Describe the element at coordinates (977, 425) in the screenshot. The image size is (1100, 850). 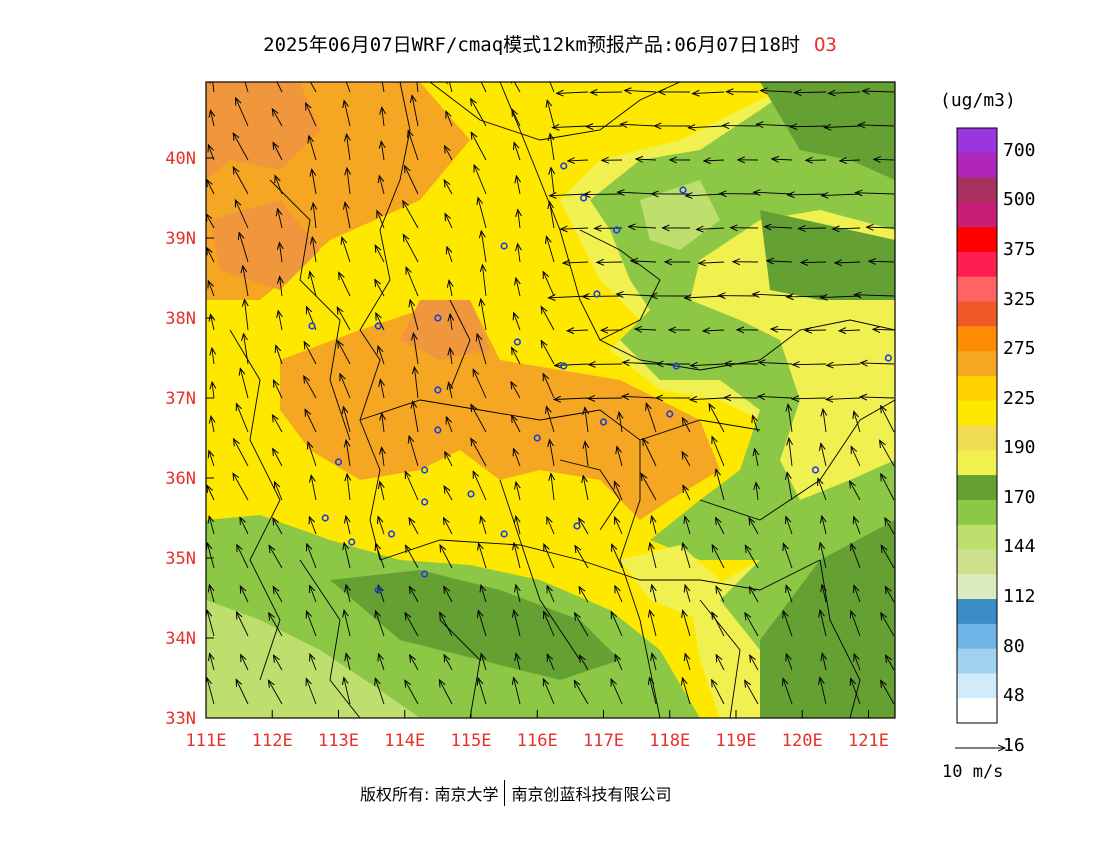
I see `legend-colorbar` at that location.